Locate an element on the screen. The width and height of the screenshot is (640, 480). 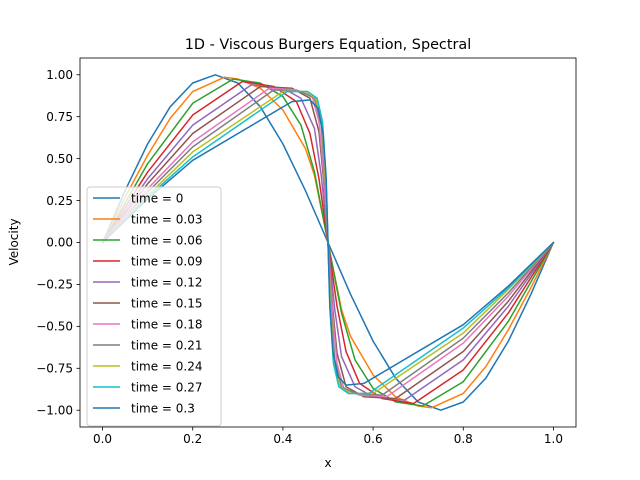
legend-label: time = 0.21 is located at coordinates (167, 345).